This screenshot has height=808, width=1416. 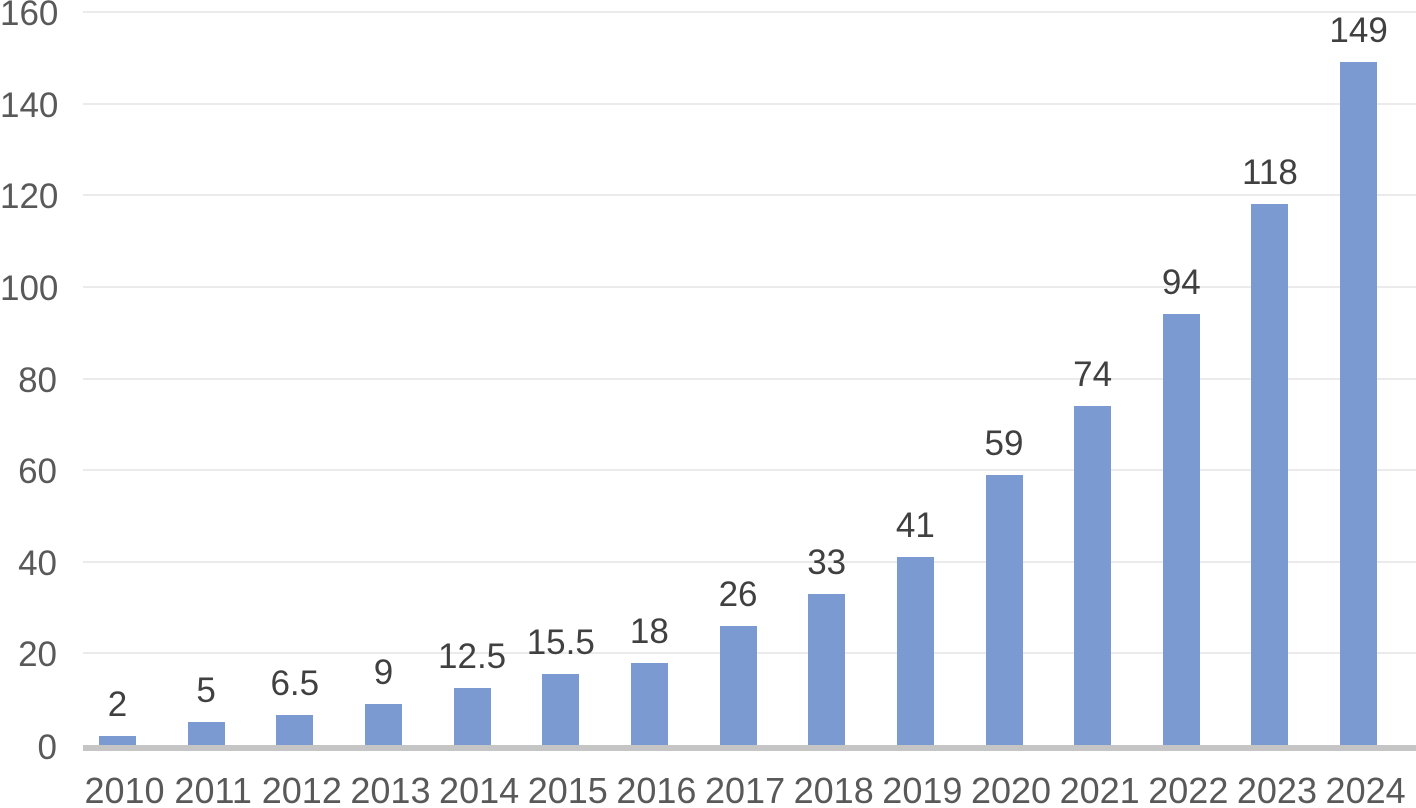 I want to click on bar-value-label: 15.5, so click(x=560, y=642).